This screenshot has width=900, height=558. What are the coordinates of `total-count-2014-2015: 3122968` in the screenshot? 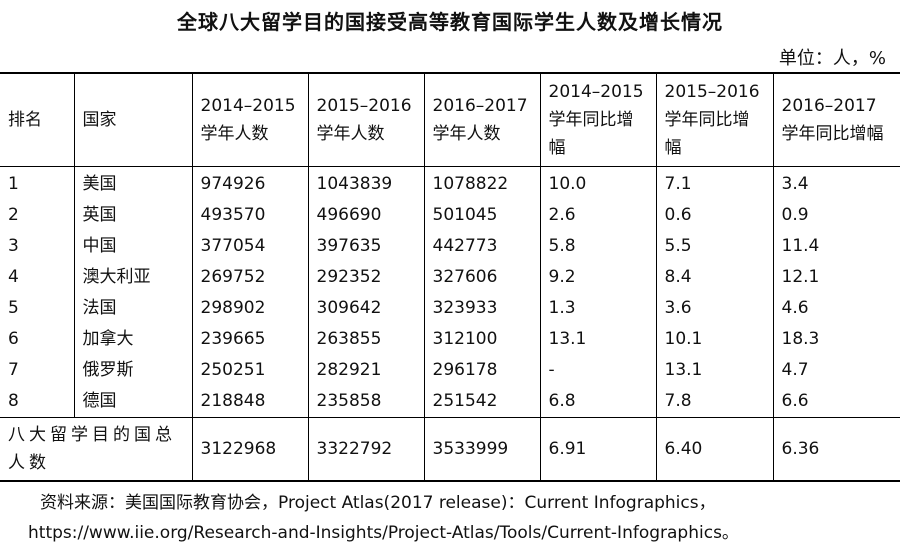 It's located at (249, 449).